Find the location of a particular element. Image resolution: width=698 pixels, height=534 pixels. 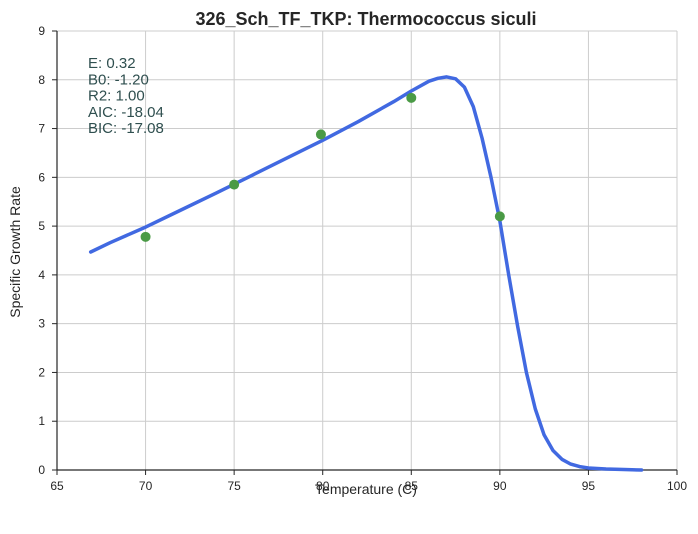

stat-line: R2: 1.00 is located at coordinates (116, 96).